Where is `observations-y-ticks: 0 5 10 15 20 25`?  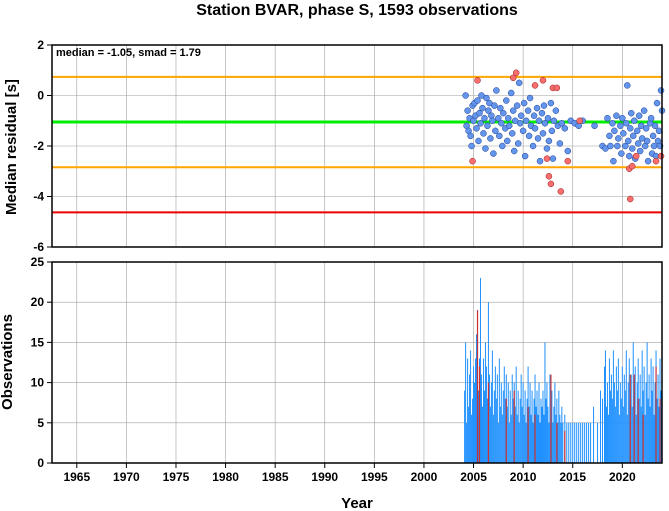 observations-y-ticks: 0 5 10 15 20 25 is located at coordinates (41, 362).